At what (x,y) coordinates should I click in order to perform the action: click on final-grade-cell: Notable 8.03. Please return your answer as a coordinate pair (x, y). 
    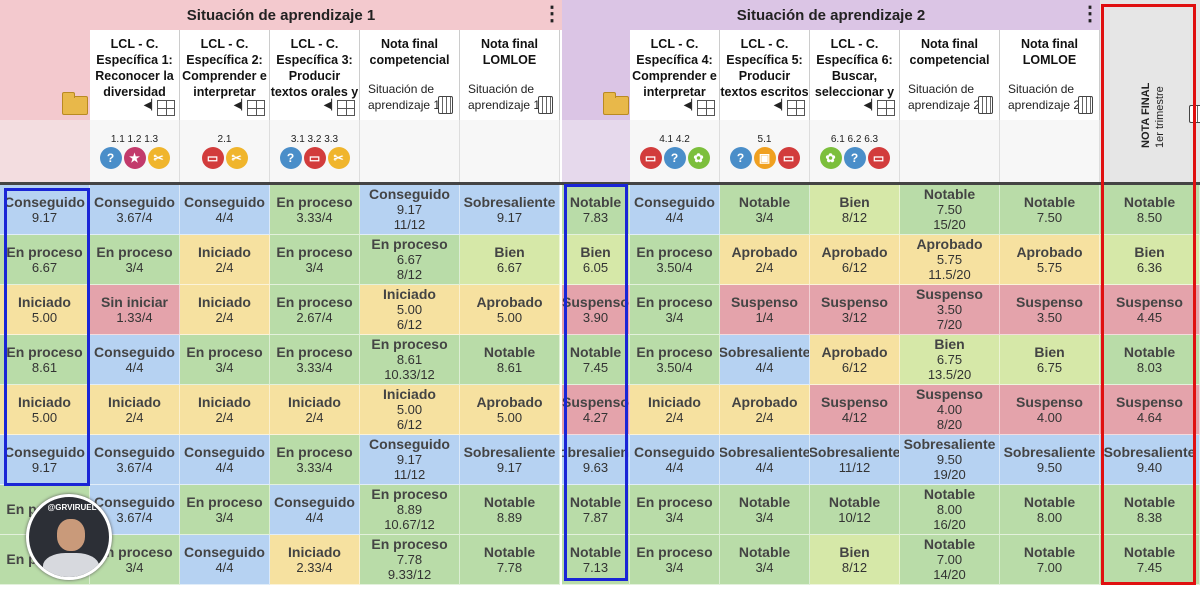
    Looking at the image, I should click on (1150, 360).